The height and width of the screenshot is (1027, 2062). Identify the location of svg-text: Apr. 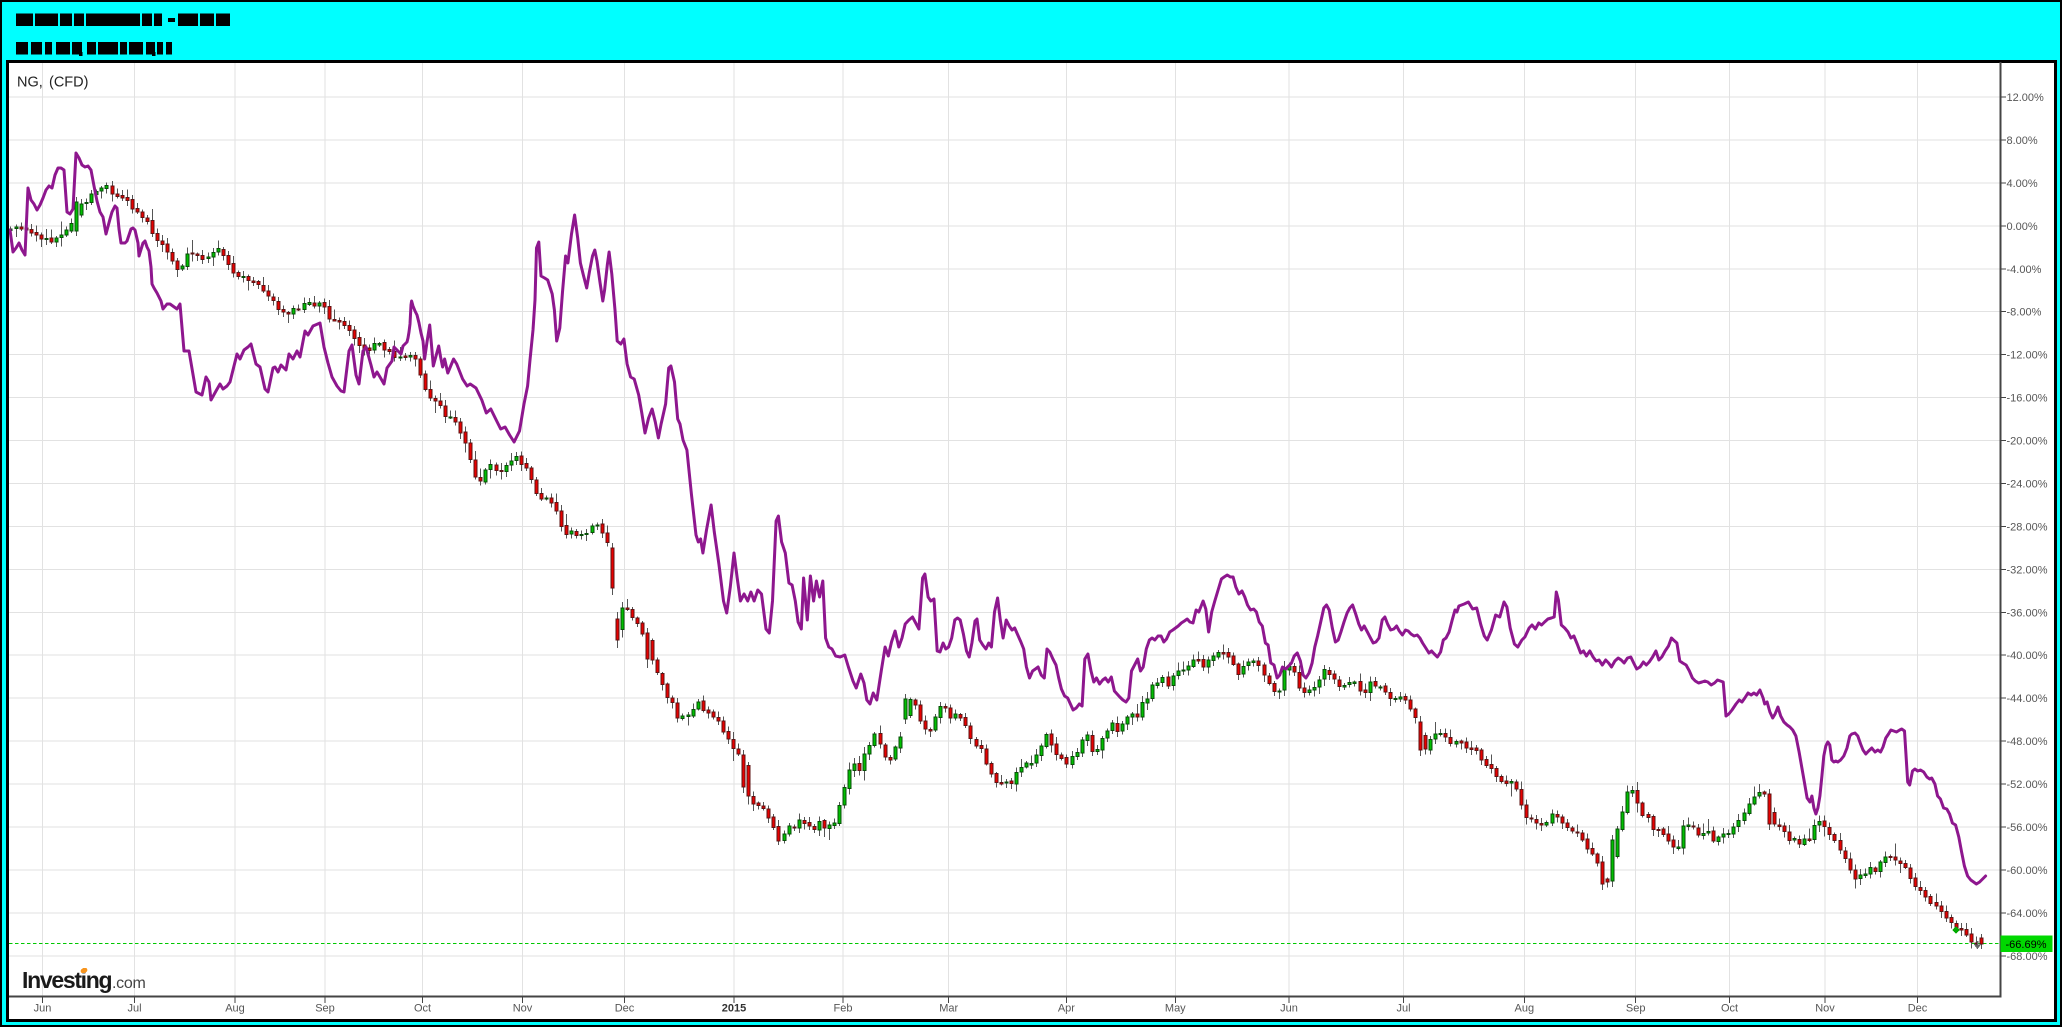
(1066, 1009).